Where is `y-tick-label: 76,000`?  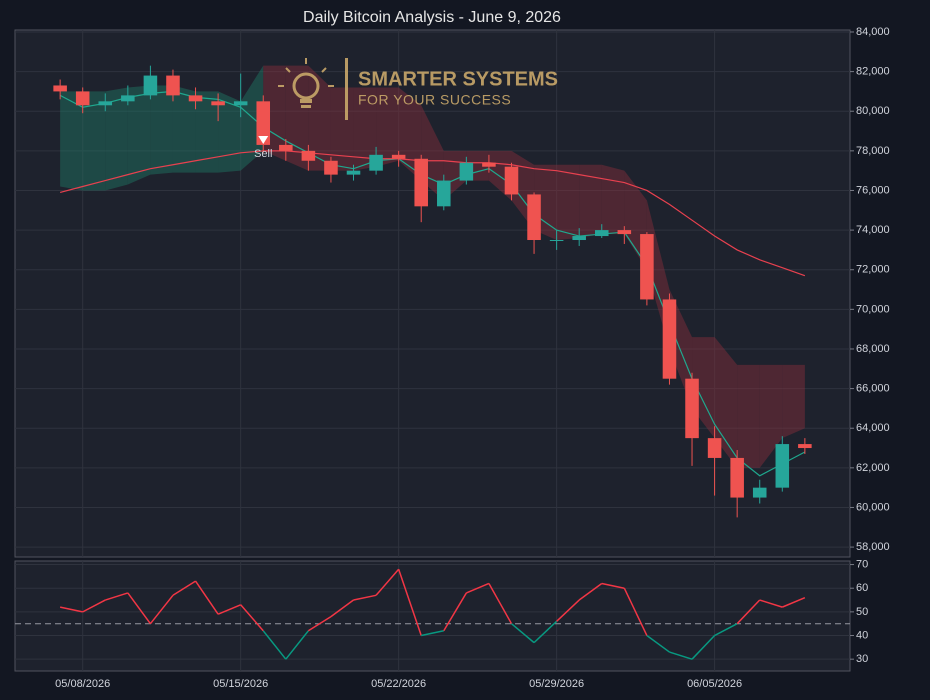 y-tick-label: 76,000 is located at coordinates (873, 190).